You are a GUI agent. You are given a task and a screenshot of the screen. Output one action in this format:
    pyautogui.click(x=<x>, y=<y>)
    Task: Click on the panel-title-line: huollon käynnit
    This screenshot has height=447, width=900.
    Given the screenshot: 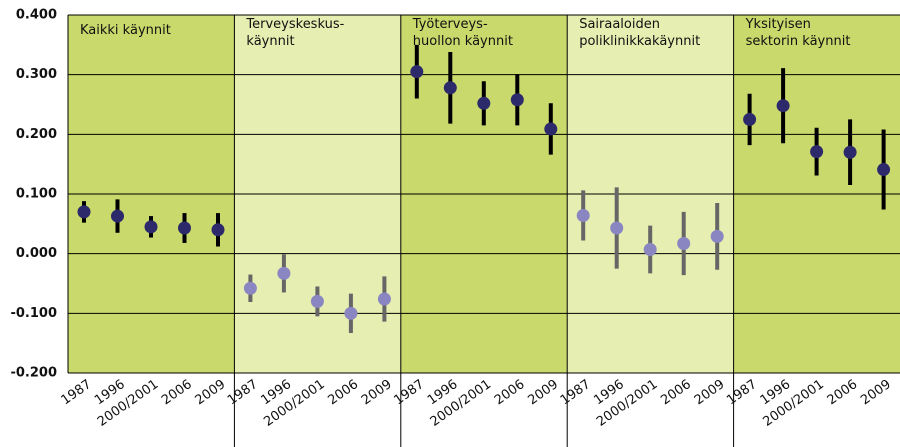 What is the action you would take?
    pyautogui.click(x=463, y=41)
    